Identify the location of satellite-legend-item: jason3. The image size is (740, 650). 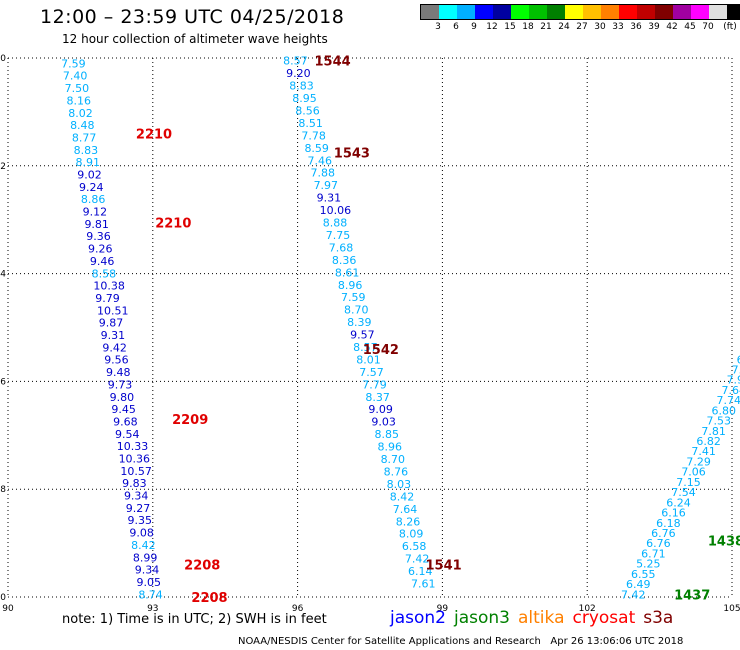
(482, 618).